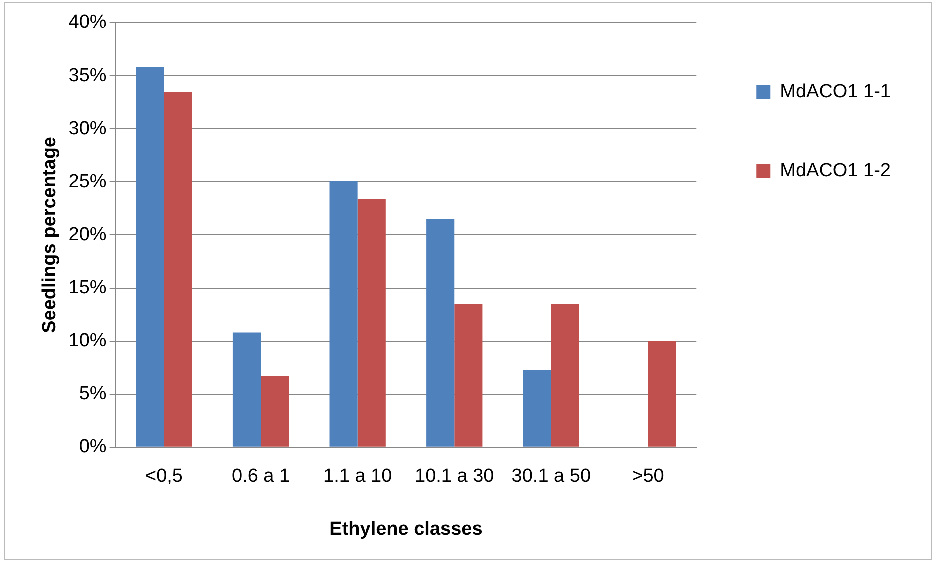  What do you see at coordinates (552, 477) in the screenshot?
I see `x-tick-label: 30.1 a 50` at bounding box center [552, 477].